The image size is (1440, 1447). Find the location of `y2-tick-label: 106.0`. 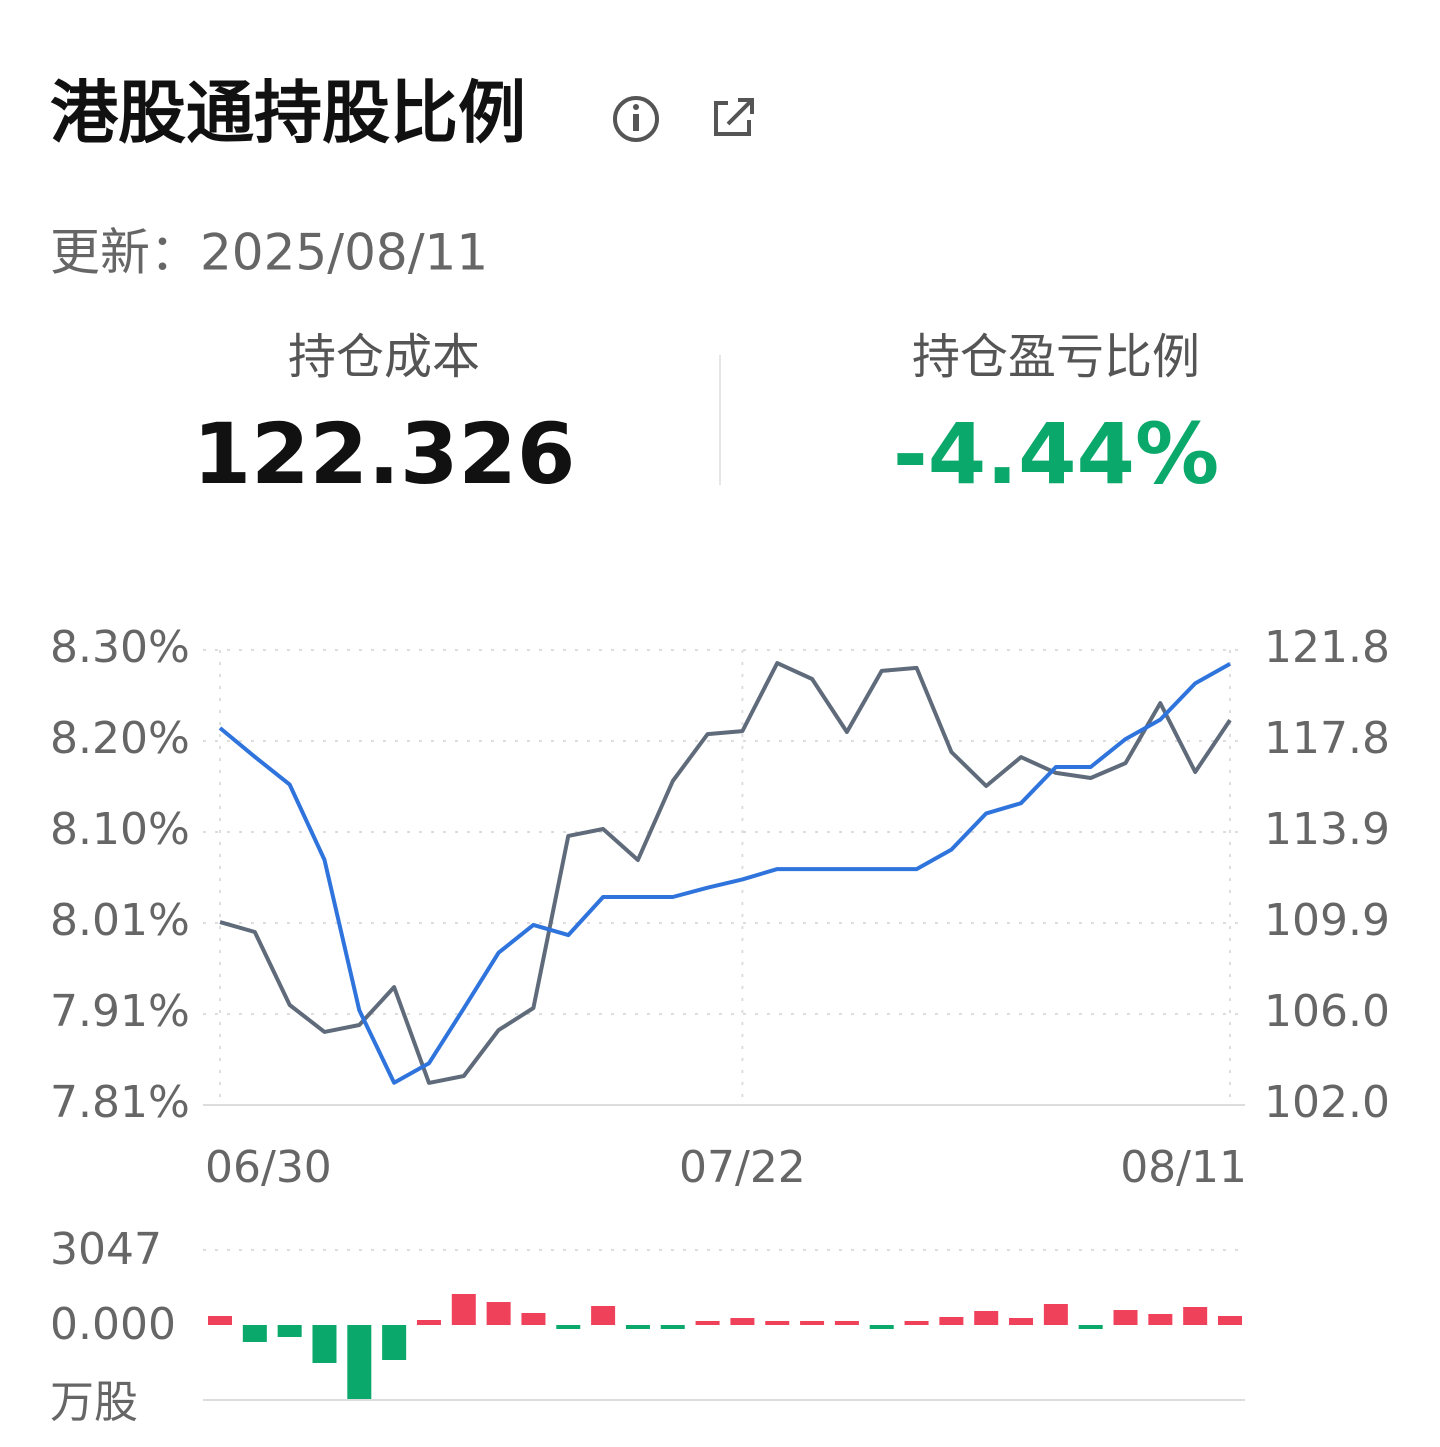

y2-tick-label: 106.0 is located at coordinates (1327, 1011).